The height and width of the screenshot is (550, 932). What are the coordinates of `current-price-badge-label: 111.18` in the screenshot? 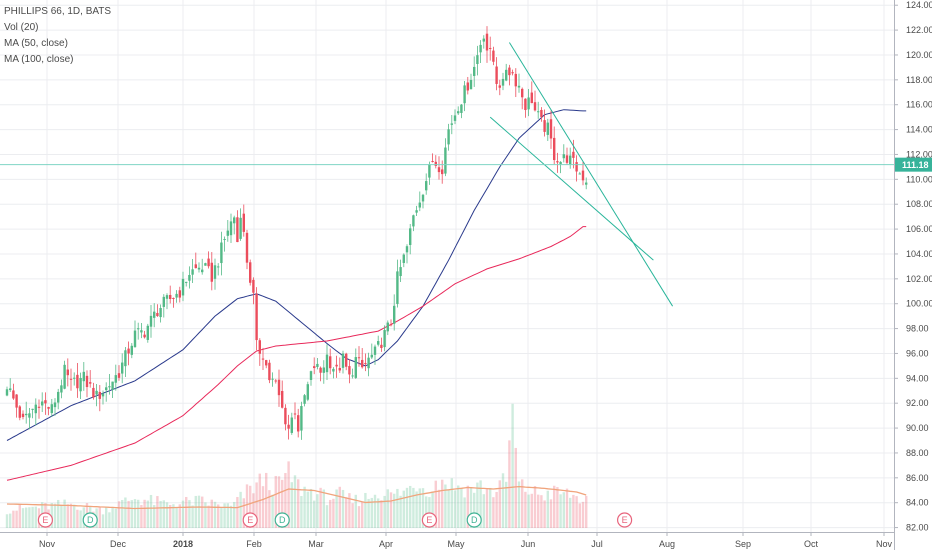 It's located at (915, 165).